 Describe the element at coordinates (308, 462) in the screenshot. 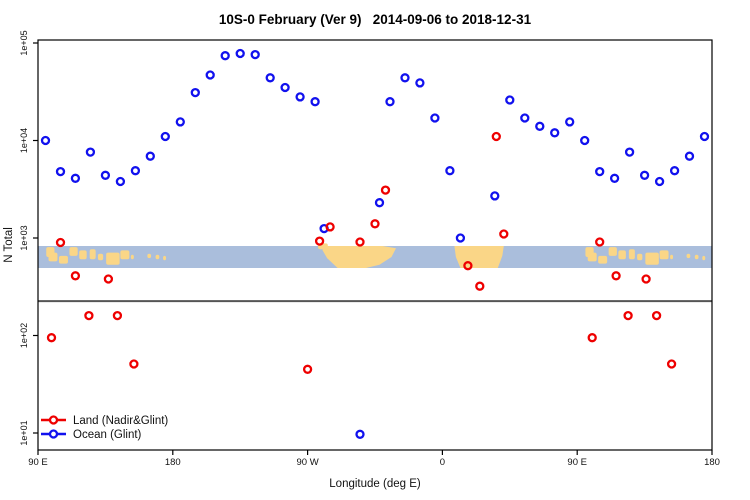

I see `x-tick-label: 90 W` at that location.